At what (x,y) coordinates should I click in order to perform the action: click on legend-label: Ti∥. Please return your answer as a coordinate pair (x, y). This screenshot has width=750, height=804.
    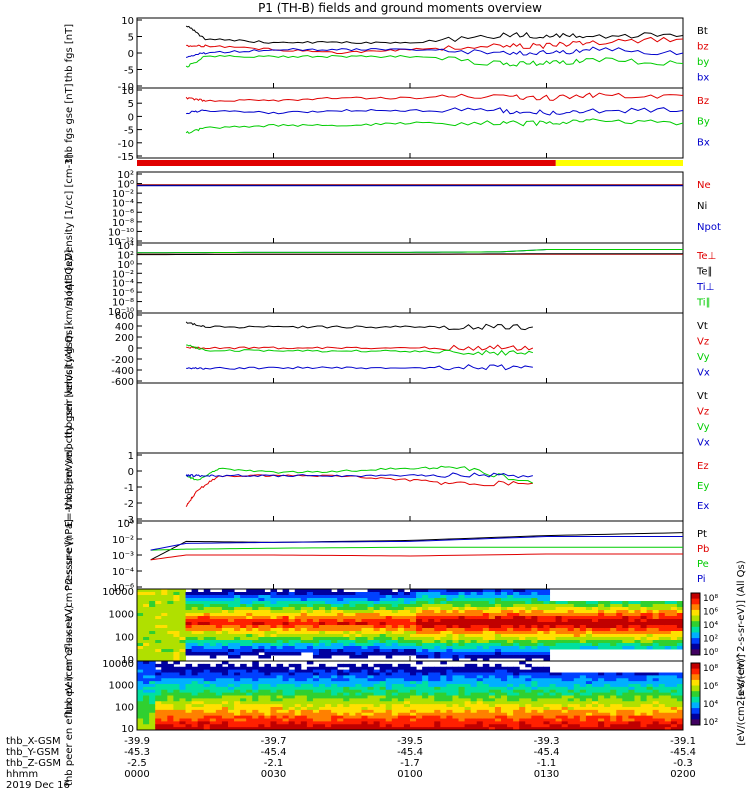
    Looking at the image, I should click on (703, 303).